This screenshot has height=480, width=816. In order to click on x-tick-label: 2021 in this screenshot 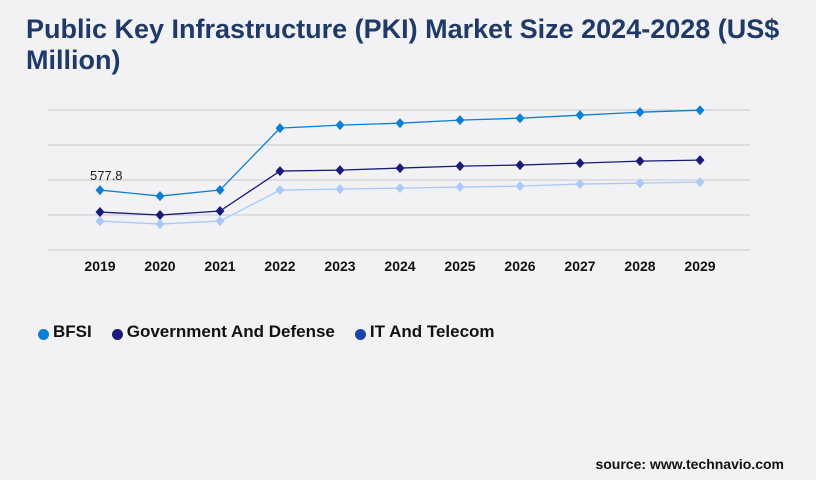, I will do `click(219, 266)`.